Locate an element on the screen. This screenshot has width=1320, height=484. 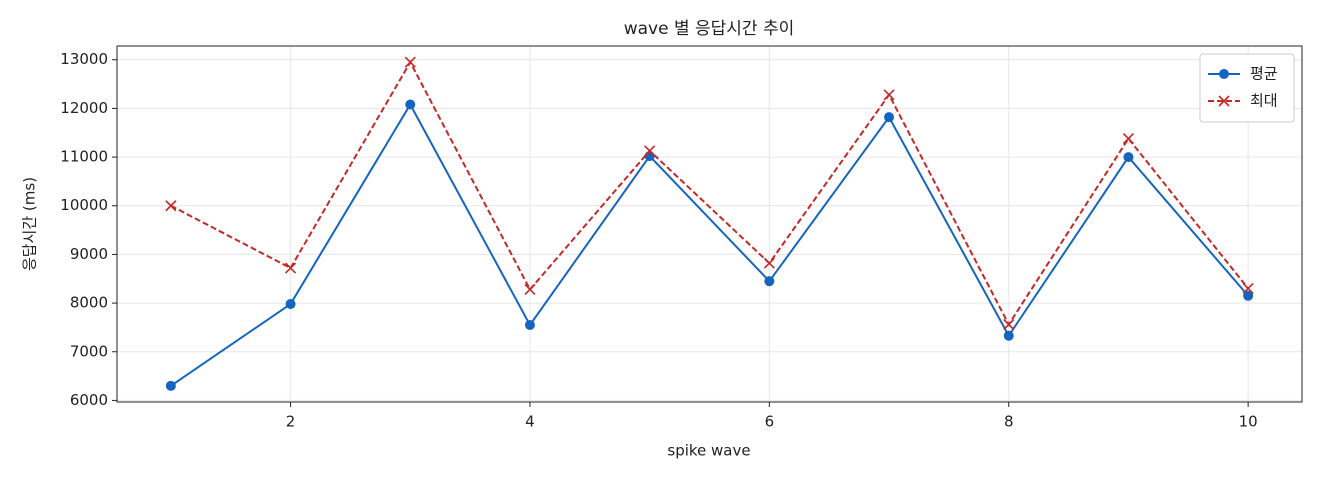
y-tick-label: 6000 is located at coordinates (89, 400).